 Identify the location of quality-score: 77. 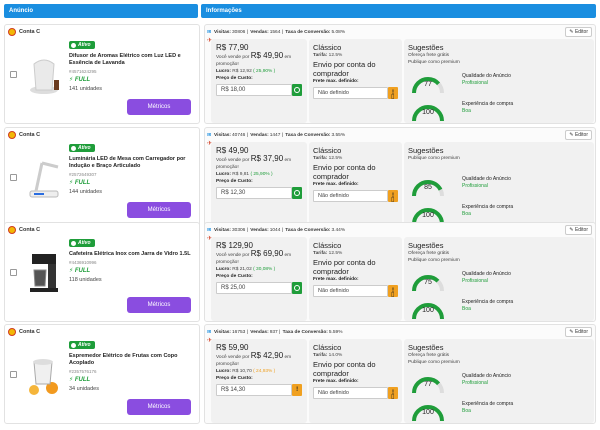
(428, 84).